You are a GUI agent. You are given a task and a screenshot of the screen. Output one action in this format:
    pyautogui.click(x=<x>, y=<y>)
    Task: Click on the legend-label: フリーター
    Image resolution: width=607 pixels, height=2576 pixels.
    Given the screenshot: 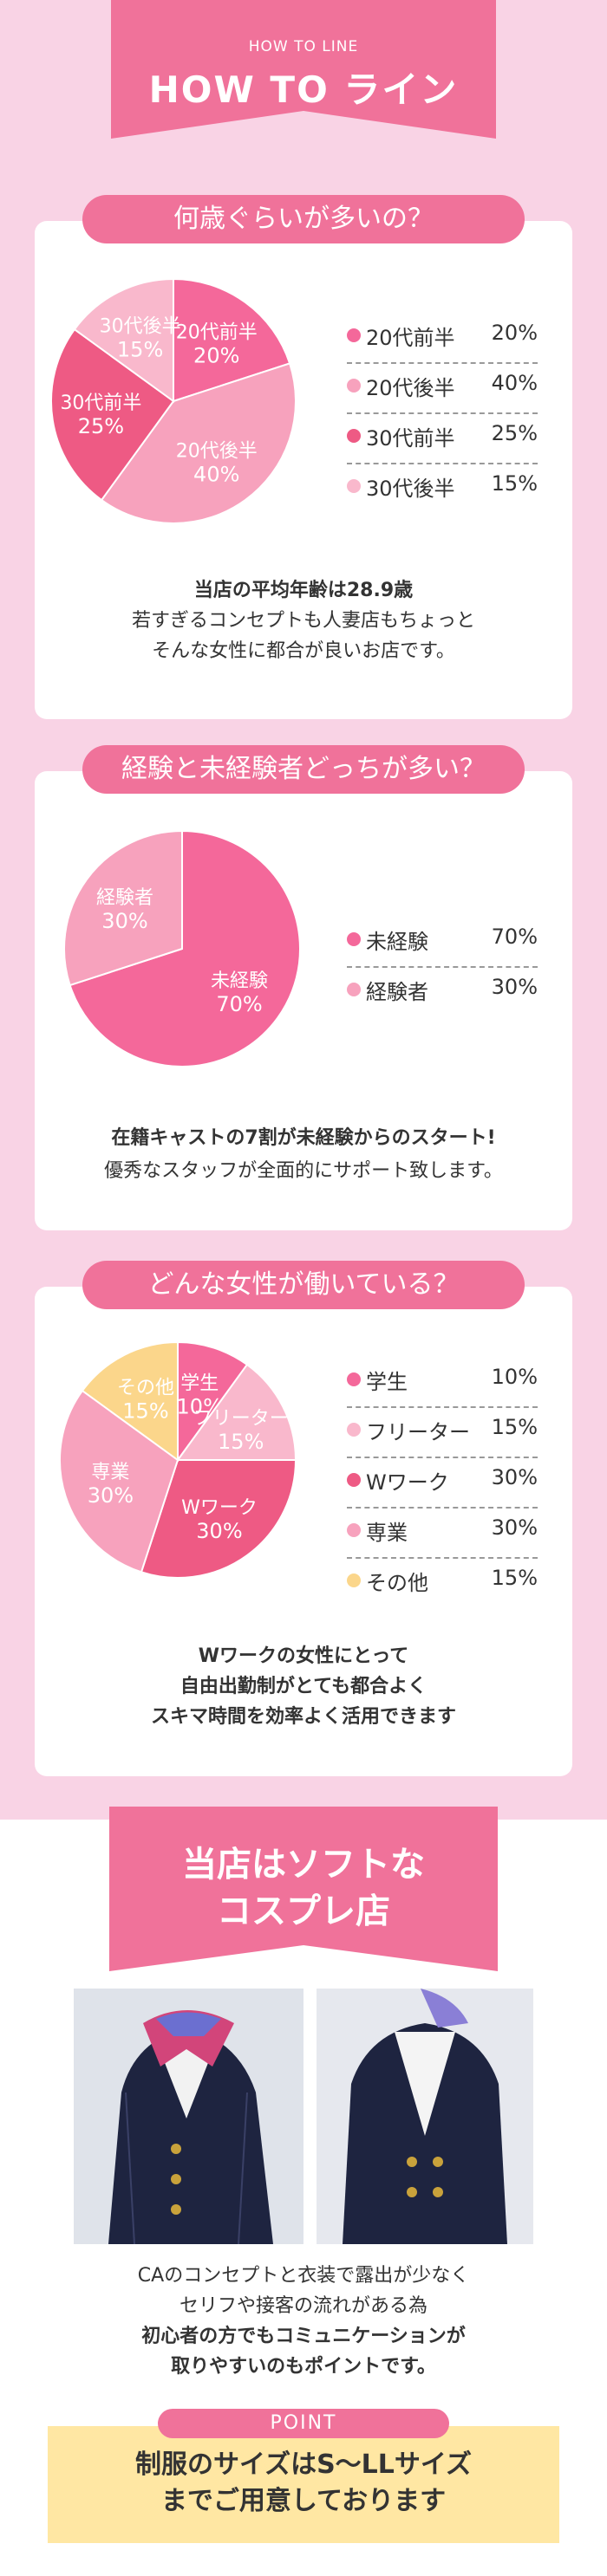 What is the action you would take?
    pyautogui.click(x=418, y=1432)
    